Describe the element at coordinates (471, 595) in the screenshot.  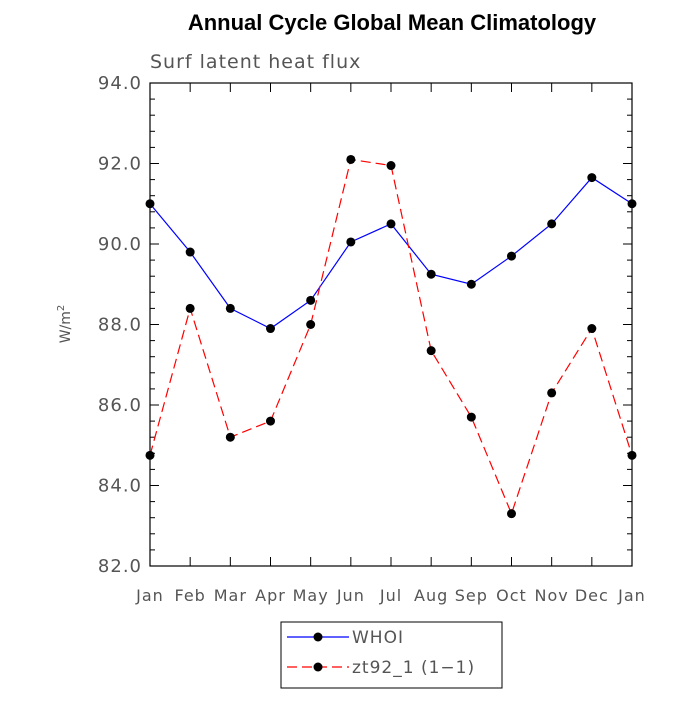
I see `x-tick-label: Sep` at that location.